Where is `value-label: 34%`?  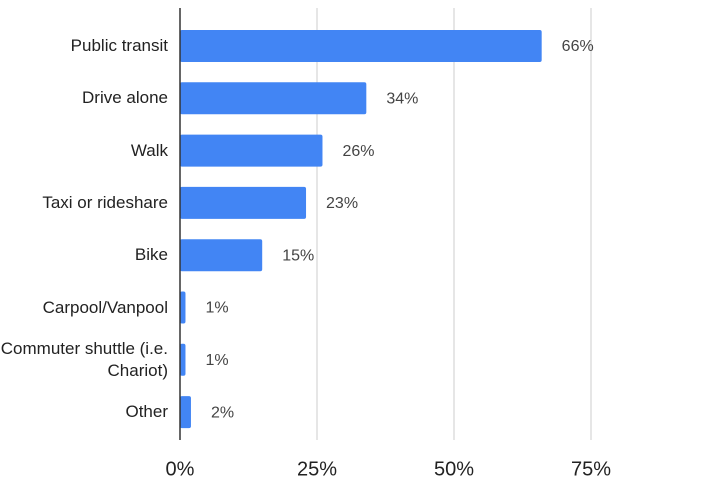
value-label: 34% is located at coordinates (402, 99).